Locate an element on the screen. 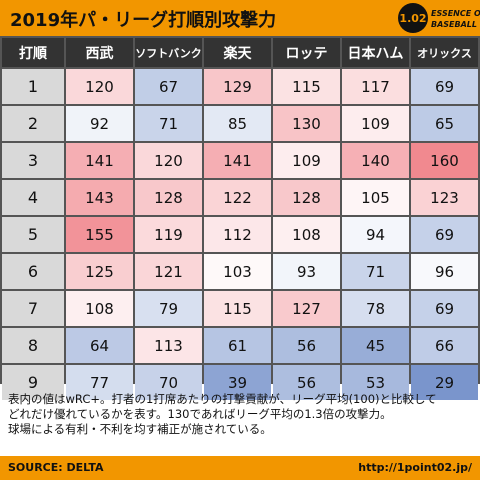  row-label: 4 is located at coordinates (33, 197).